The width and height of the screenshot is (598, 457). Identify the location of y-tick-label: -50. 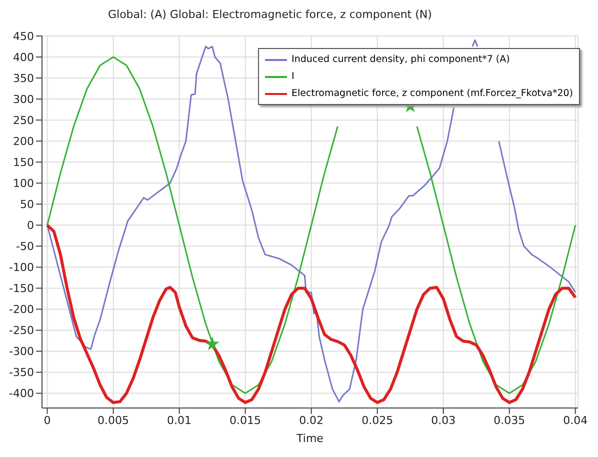
(25, 247).